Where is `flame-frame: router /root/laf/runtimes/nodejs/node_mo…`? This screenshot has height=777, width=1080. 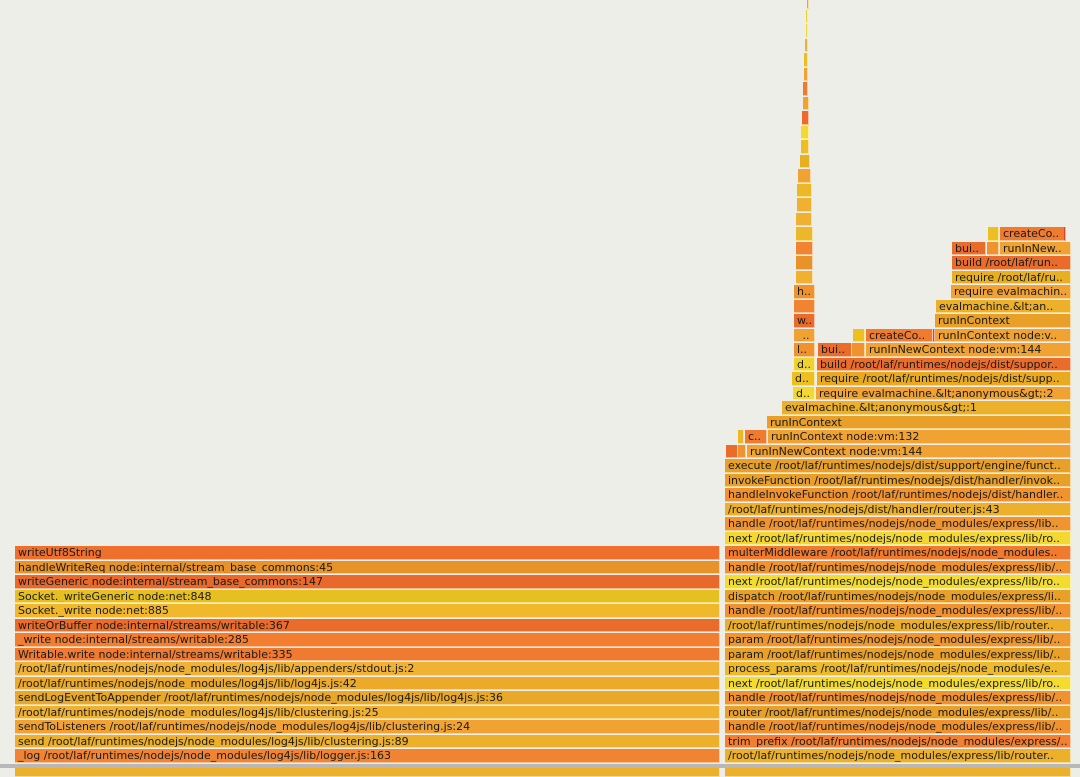
flame-frame: router /root/laf/runtimes/nodejs/node_mo… is located at coordinates (898, 713).